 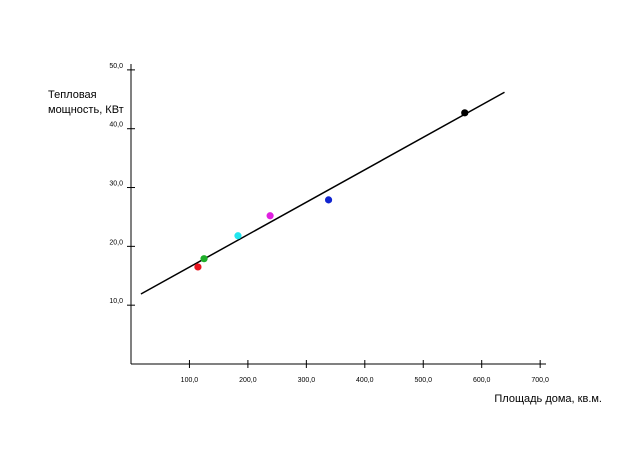 I want to click on x-tick-label: 600,0, so click(x=482, y=380).